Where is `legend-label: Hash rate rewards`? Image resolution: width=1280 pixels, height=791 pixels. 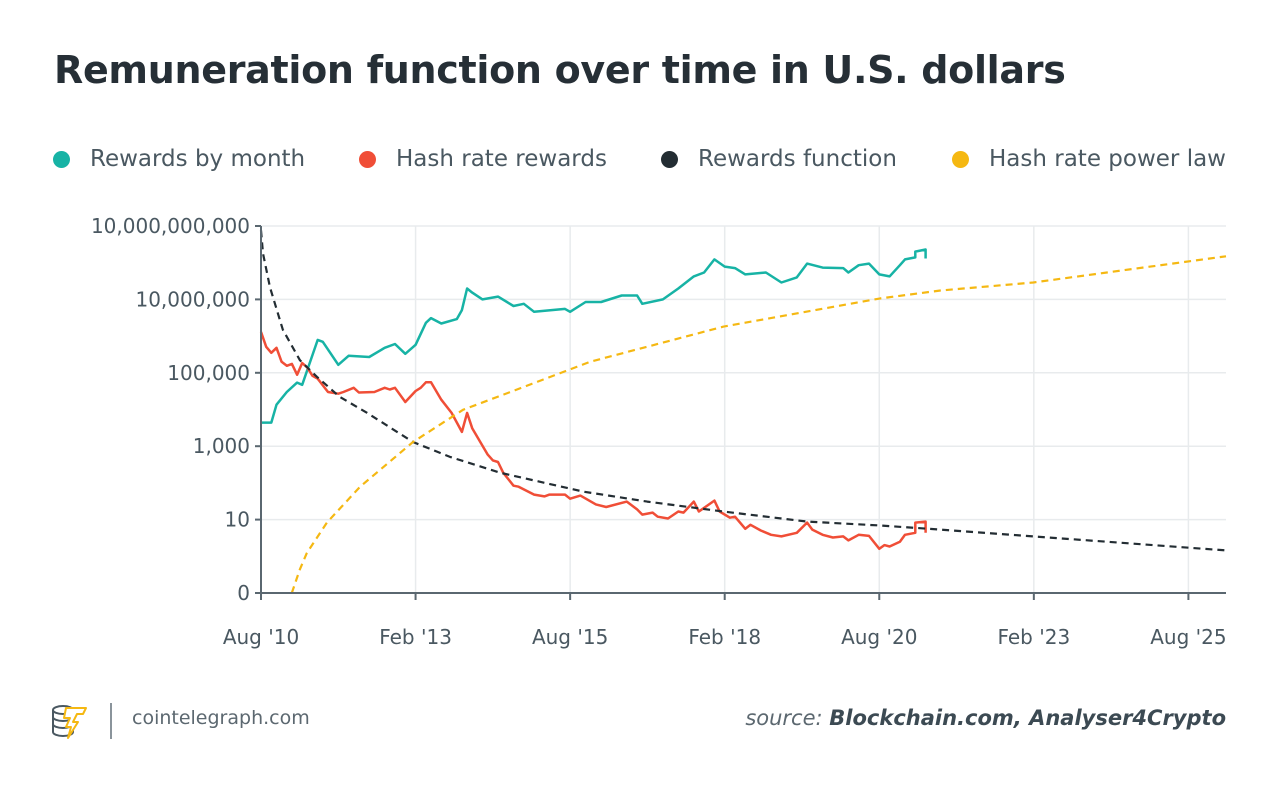
legend-label: Hash rate rewards is located at coordinates (501, 159).